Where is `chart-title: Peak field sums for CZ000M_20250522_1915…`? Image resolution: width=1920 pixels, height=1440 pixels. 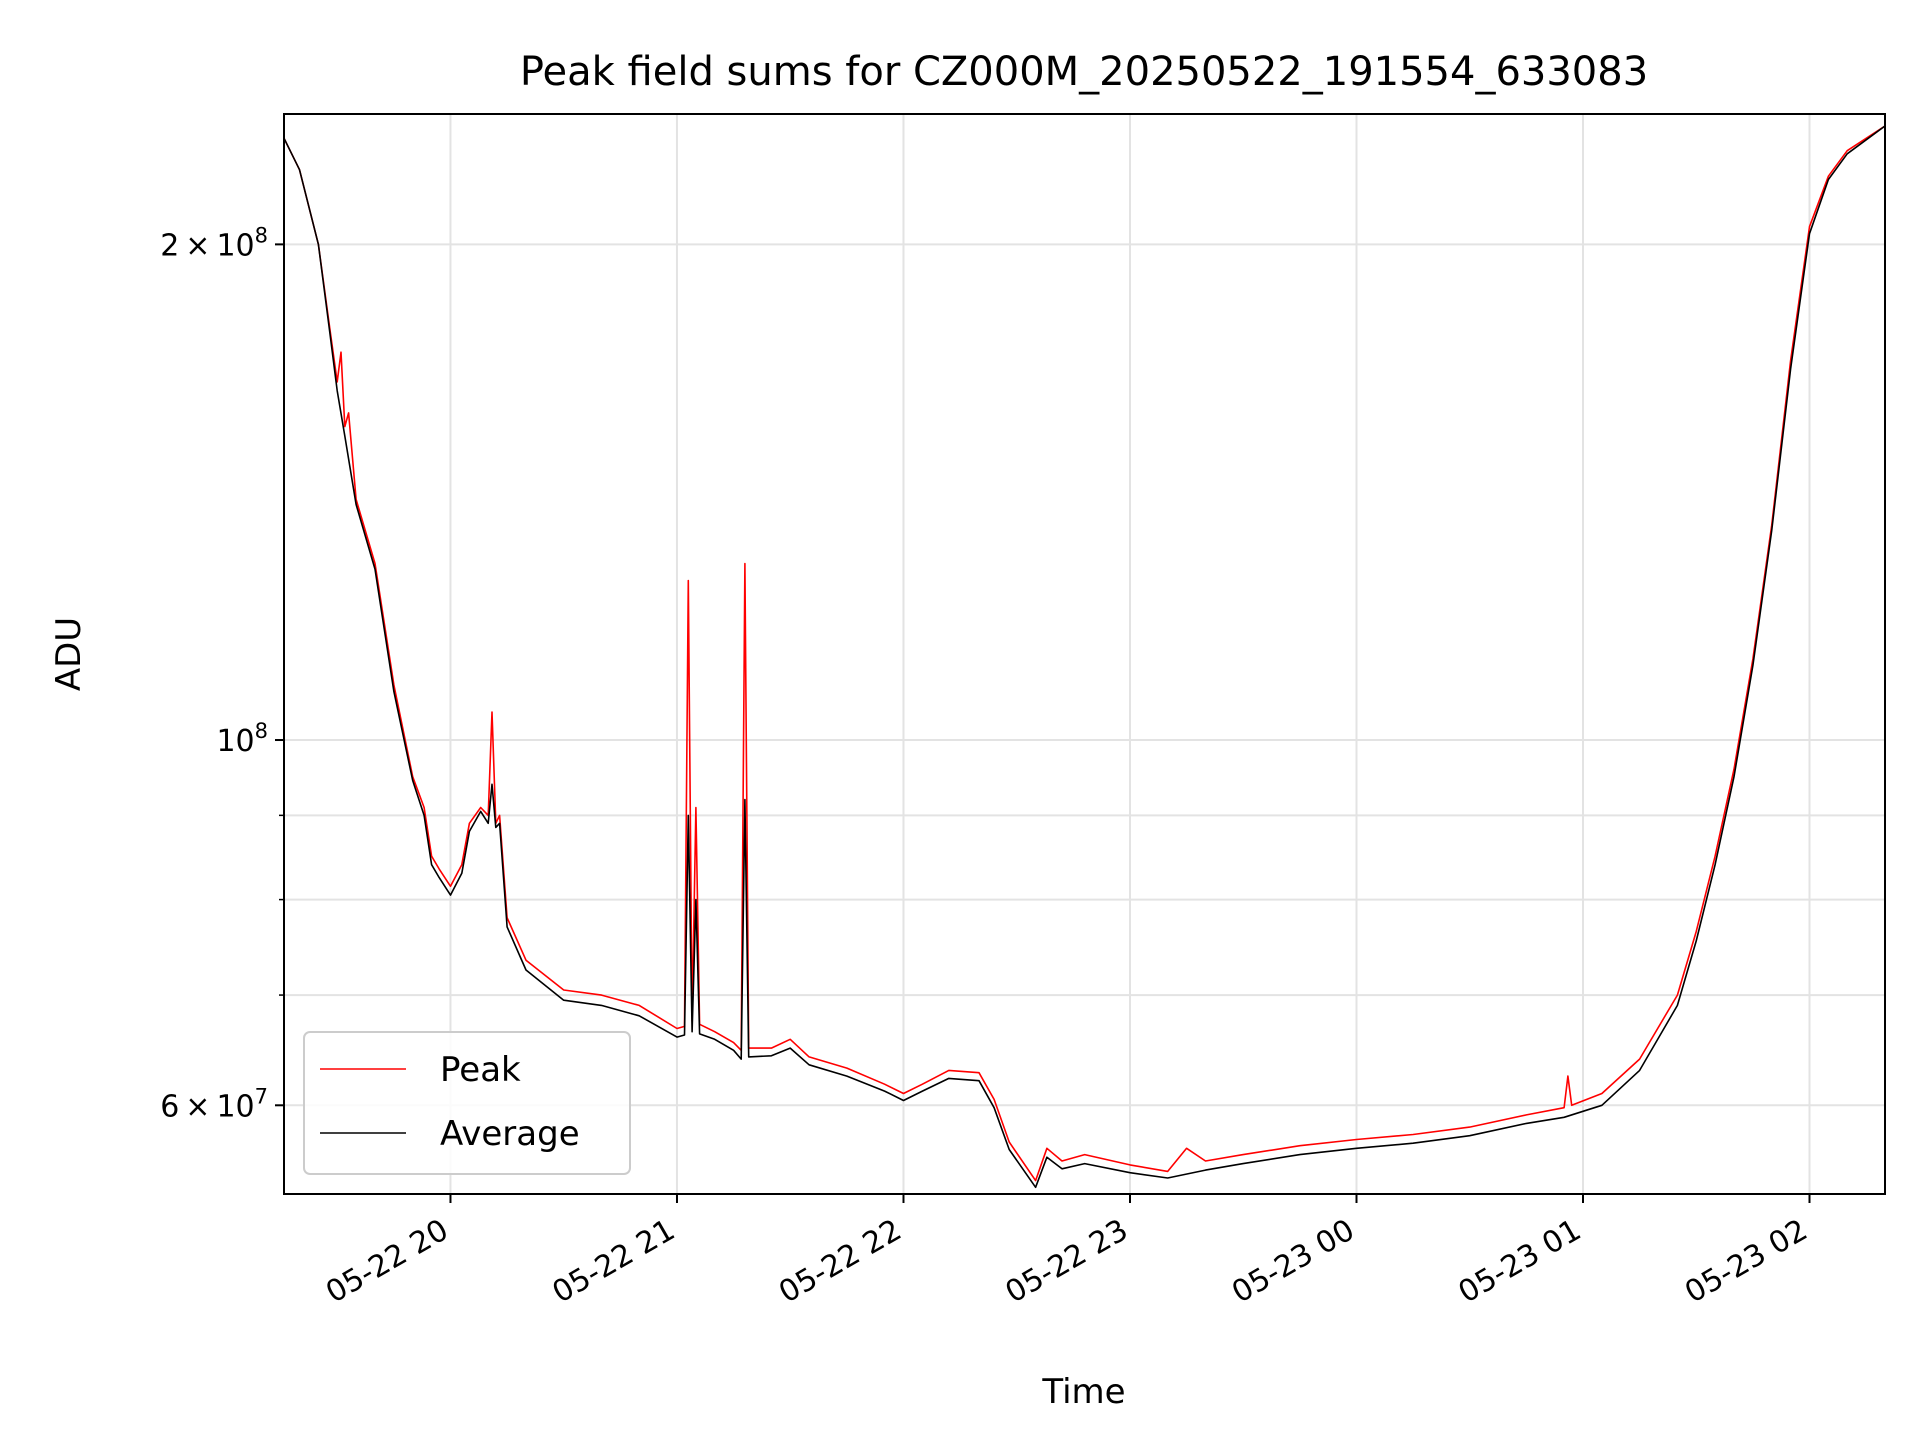
chart-title: Peak field sums for CZ000M_20250522_1915… is located at coordinates (1084, 72).